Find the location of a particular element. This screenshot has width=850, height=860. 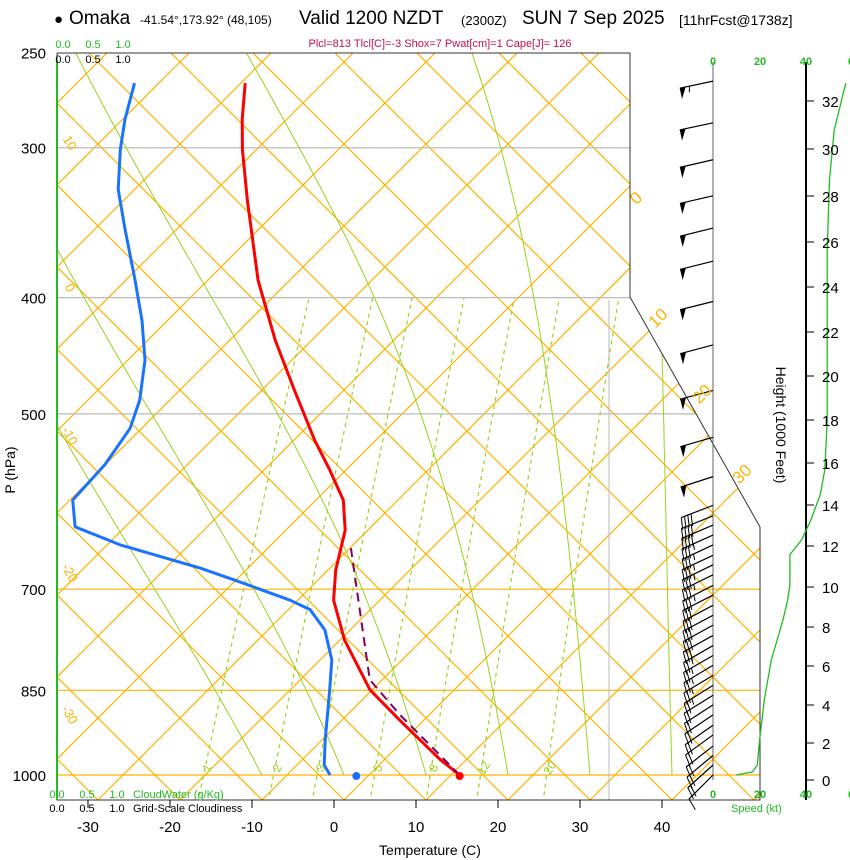

height-tick-label: 12 is located at coordinates (830, 547).